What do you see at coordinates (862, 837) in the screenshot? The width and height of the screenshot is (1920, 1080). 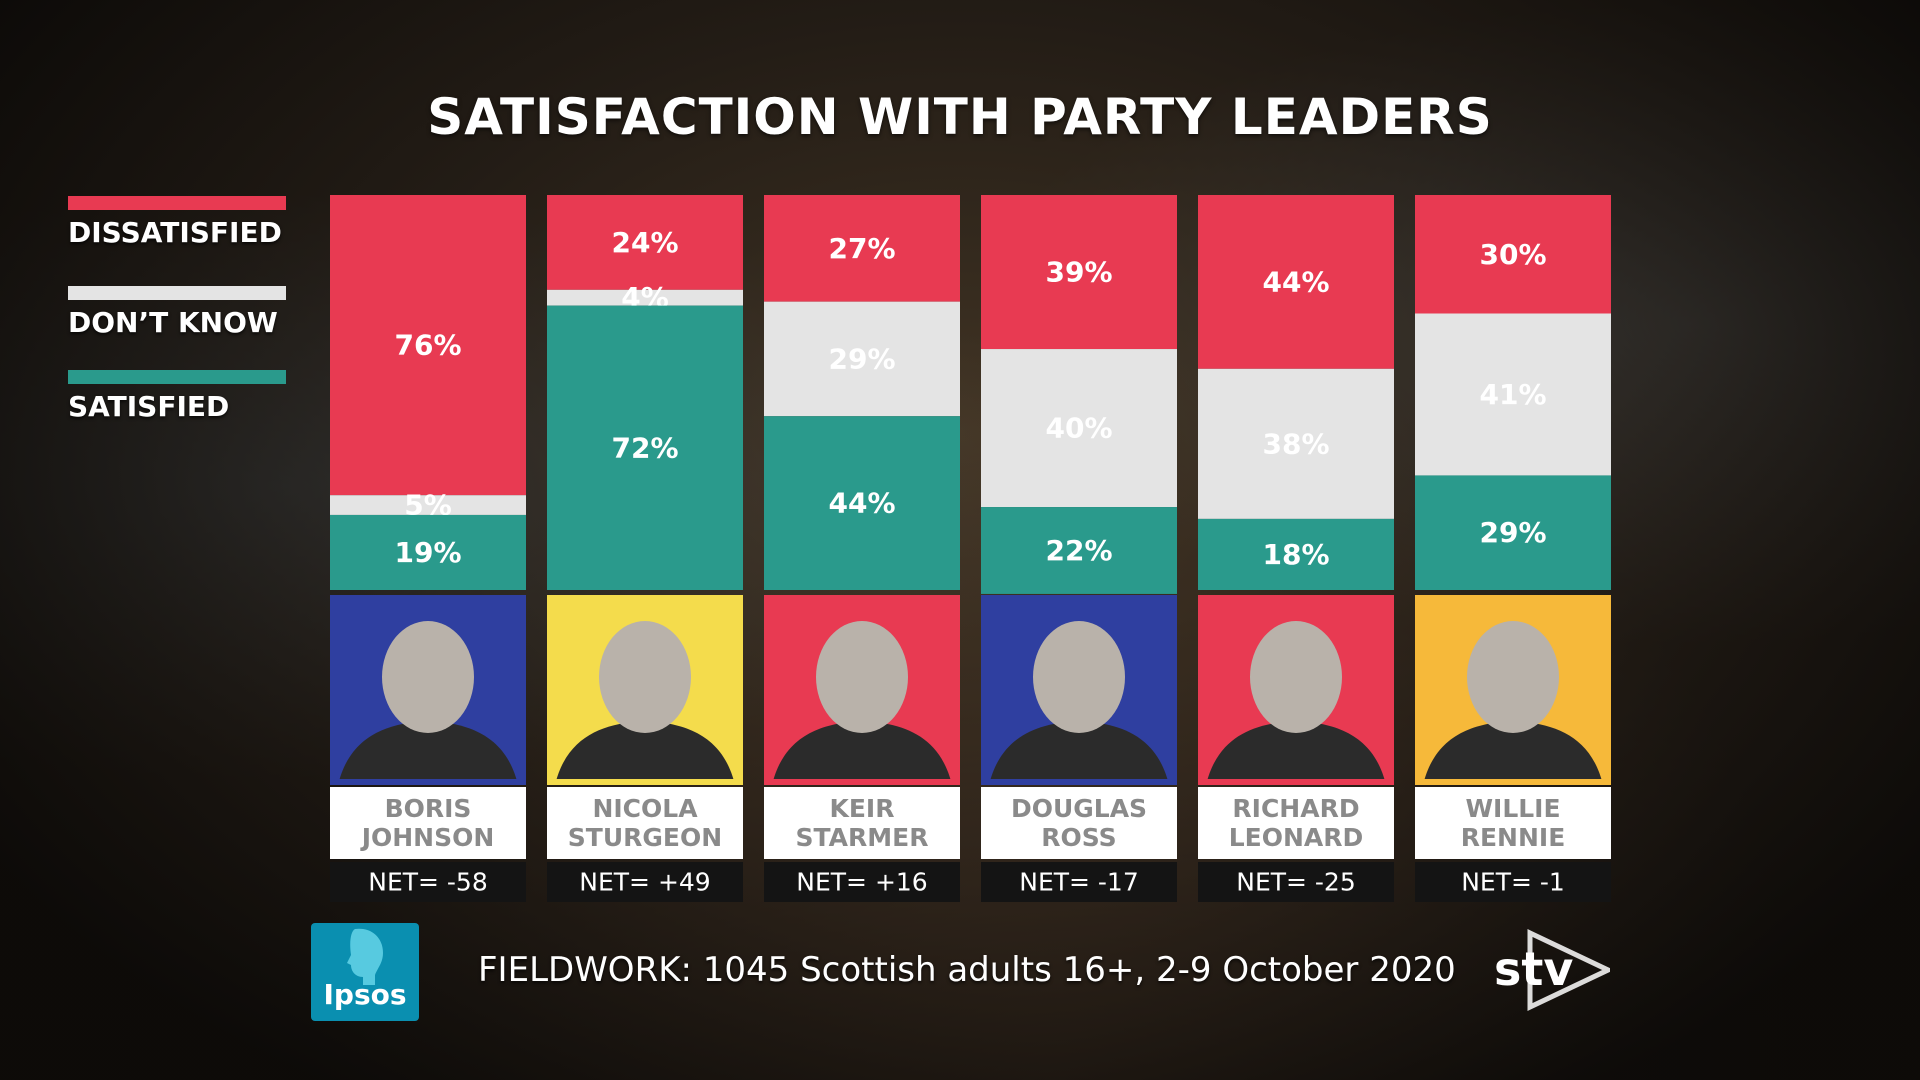 I see `leader-name-line: STARMER` at bounding box center [862, 837].